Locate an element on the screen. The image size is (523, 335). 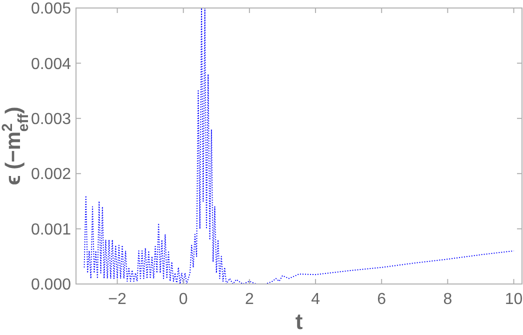
x-tick-label: 2 is located at coordinates (249, 299).